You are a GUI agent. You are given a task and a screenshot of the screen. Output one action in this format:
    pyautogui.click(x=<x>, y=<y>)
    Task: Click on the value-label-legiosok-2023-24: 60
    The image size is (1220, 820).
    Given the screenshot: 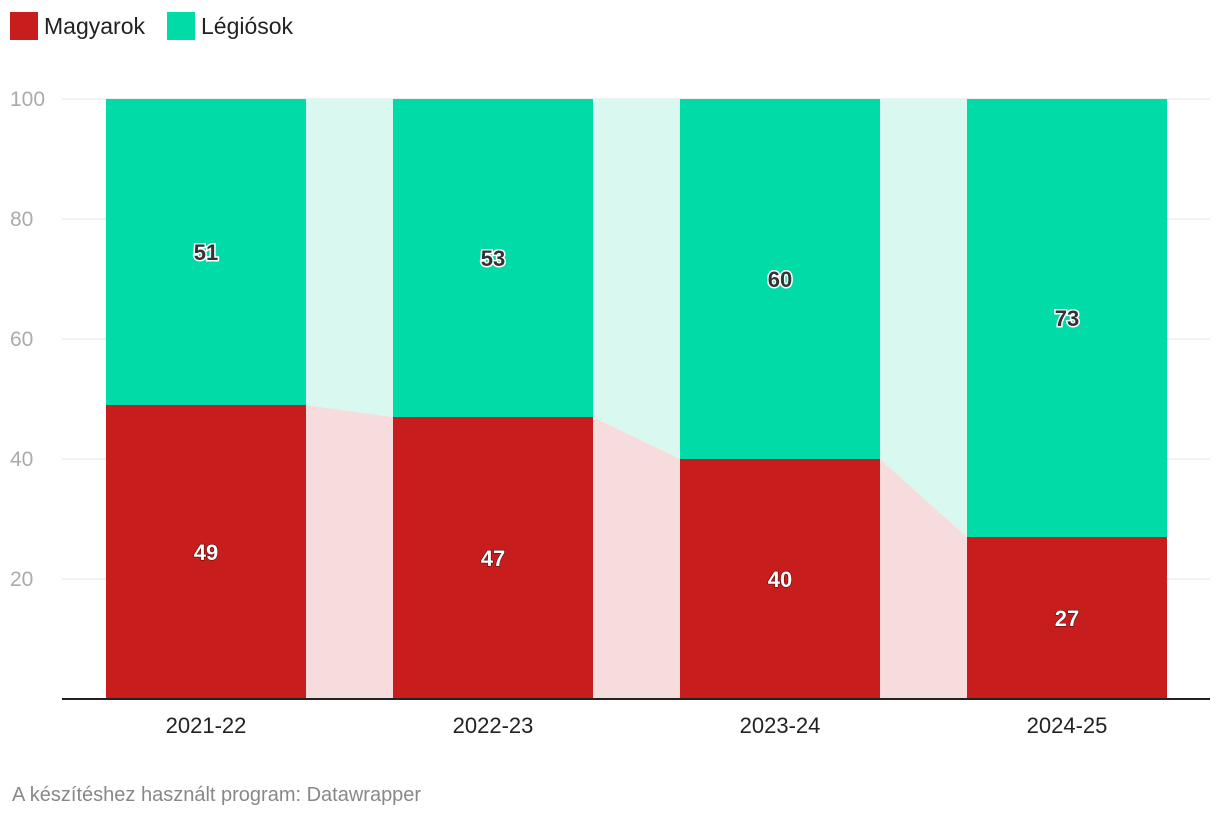 What is the action you would take?
    pyautogui.click(x=780, y=279)
    